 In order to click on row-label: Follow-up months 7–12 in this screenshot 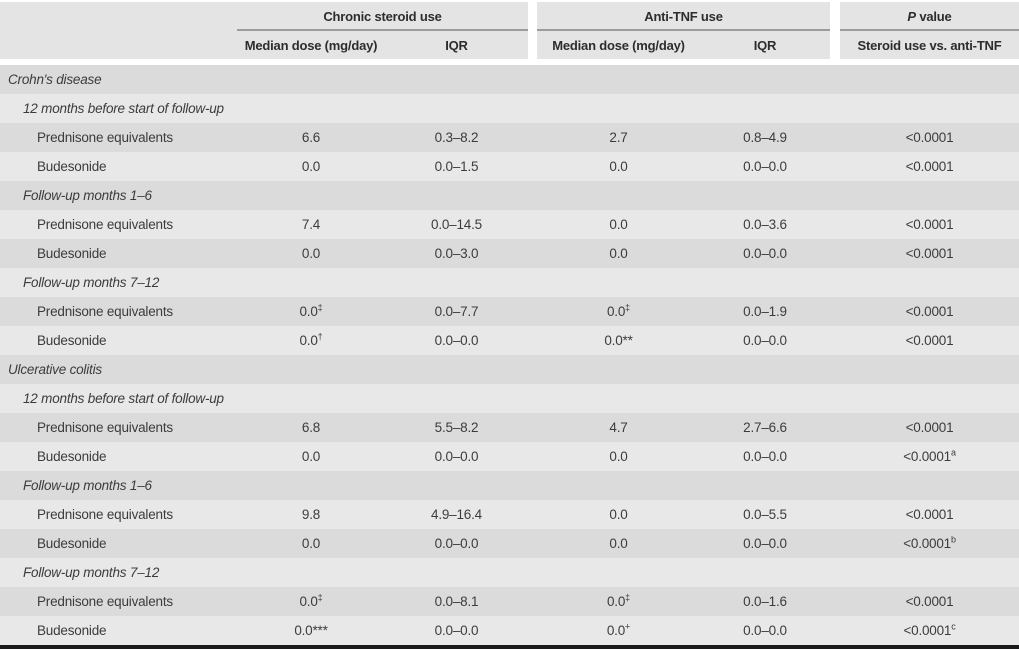, I will do `click(91, 572)`.